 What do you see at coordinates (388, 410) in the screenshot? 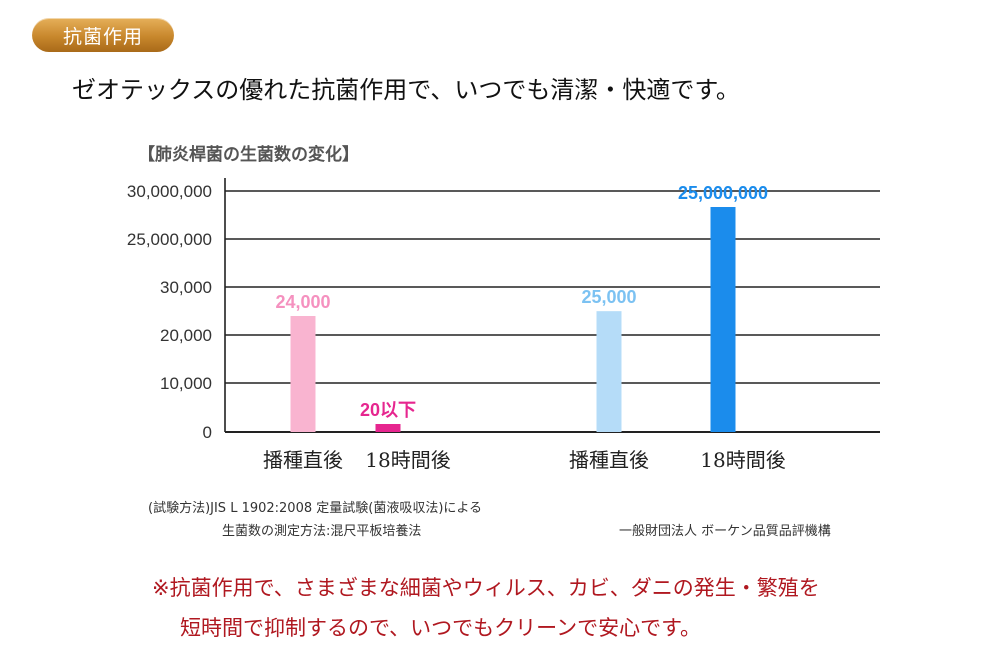
I see `data-label: 20以下` at bounding box center [388, 410].